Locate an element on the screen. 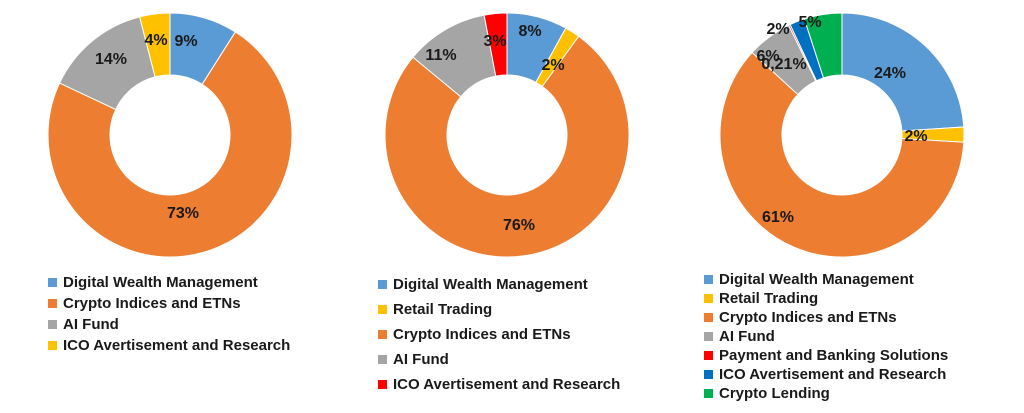 This screenshot has height=413, width=1024. data-label-2-1: 8% is located at coordinates (529, 31).